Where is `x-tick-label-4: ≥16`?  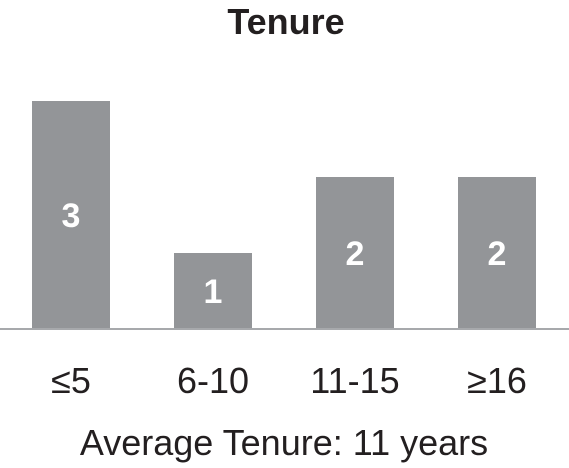
x-tick-label-4: ≥16 is located at coordinates (497, 380).